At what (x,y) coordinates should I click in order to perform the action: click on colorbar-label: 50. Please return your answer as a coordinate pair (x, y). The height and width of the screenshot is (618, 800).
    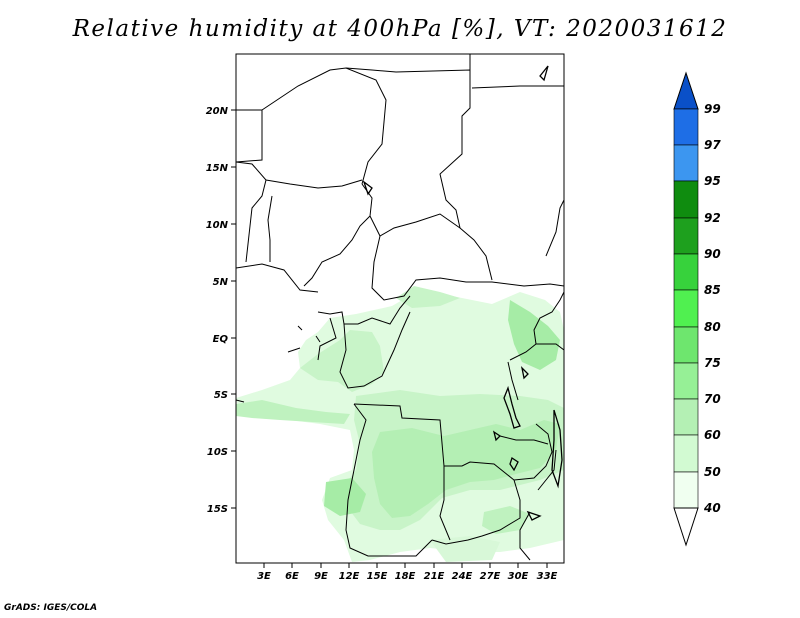
    Looking at the image, I should click on (712, 472).